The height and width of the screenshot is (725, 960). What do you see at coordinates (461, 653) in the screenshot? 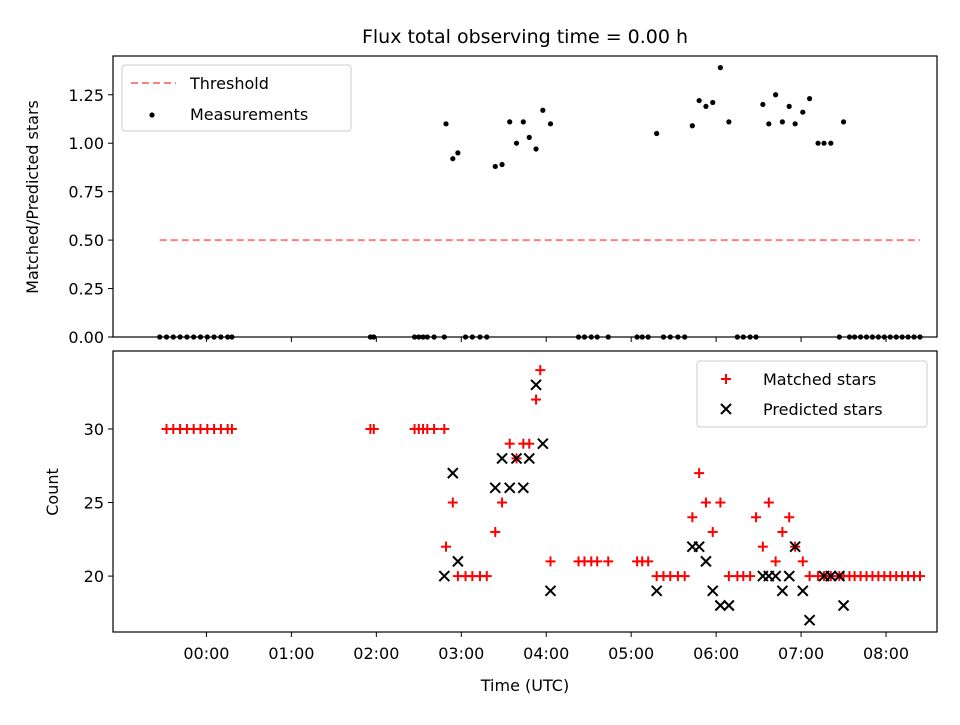
I see `x-tick-label: 03:00` at bounding box center [461, 653].